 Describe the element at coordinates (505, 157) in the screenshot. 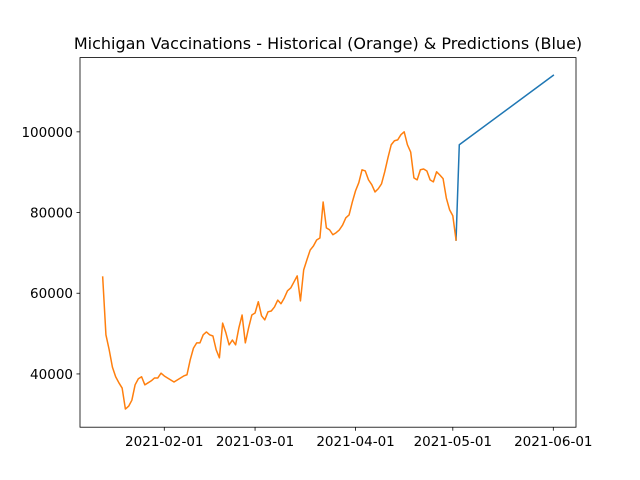

I see `series-line` at that location.